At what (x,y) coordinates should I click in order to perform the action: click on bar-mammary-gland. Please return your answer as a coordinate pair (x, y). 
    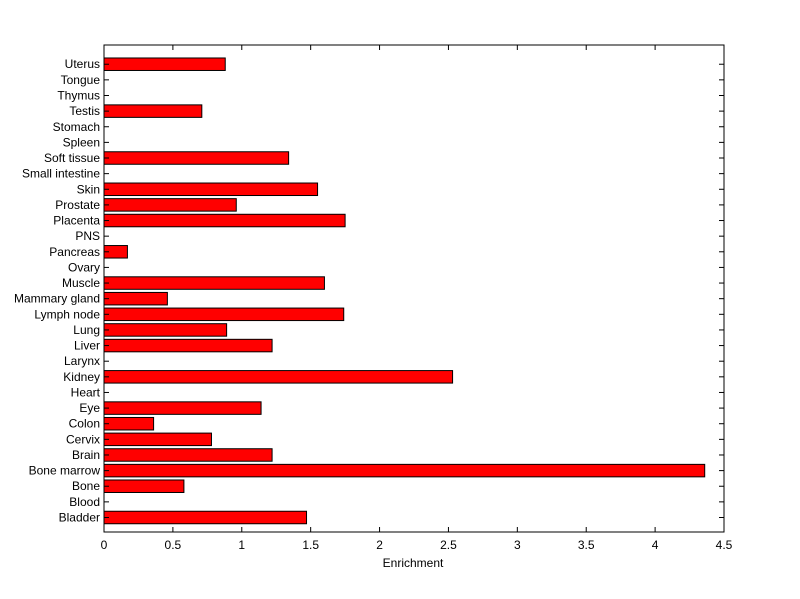
    Looking at the image, I should click on (135, 298).